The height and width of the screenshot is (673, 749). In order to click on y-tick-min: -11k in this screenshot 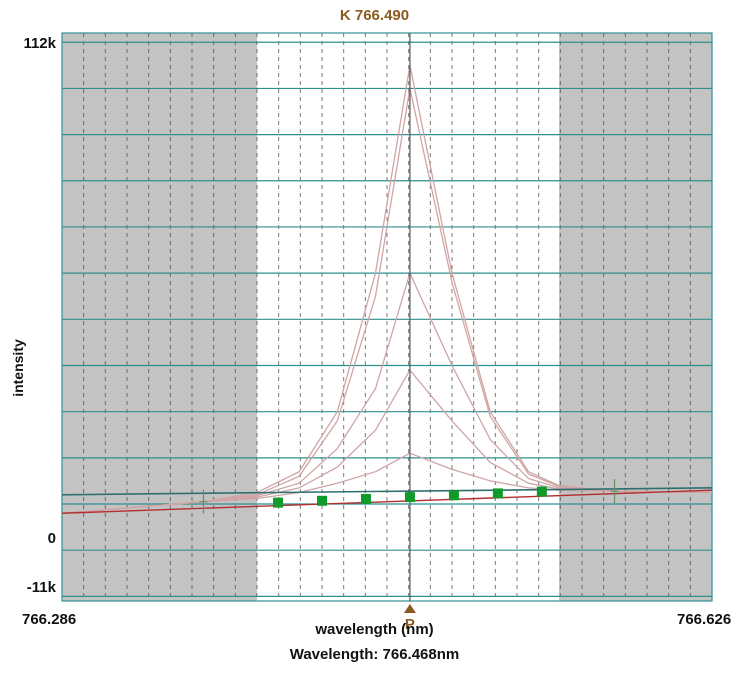, I will do `click(41, 587)`.